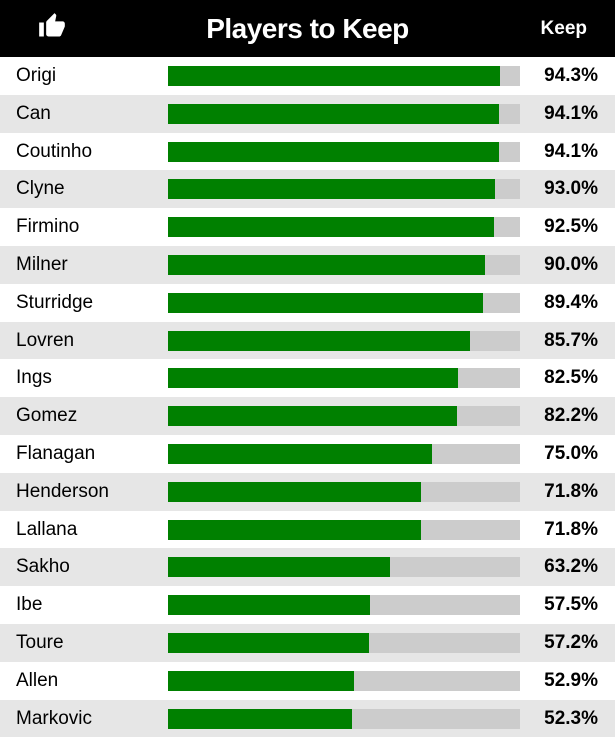  I want to click on category-label: Milner, so click(42, 264).